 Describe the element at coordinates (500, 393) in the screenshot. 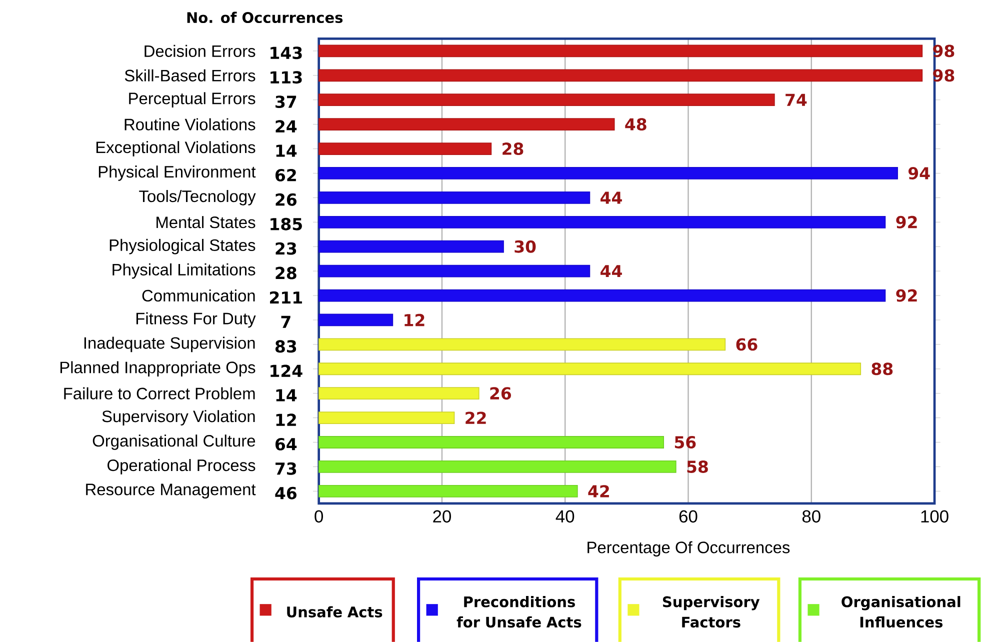

I see `data-label: 26` at that location.